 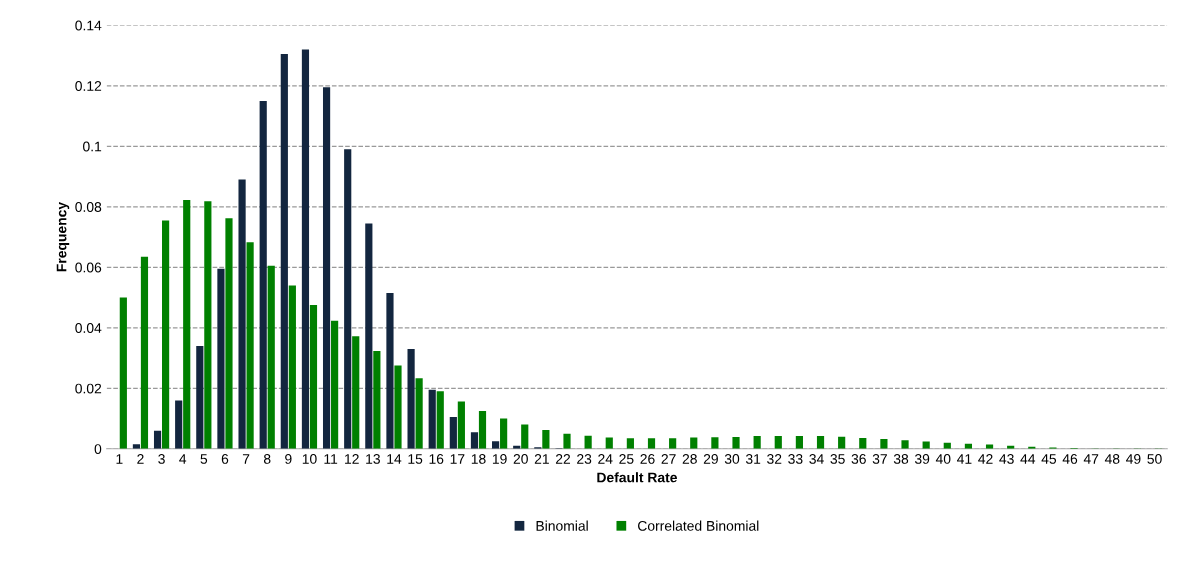 What do you see at coordinates (626, 459) in the screenshot?
I see `x-tick-label: 25` at bounding box center [626, 459].